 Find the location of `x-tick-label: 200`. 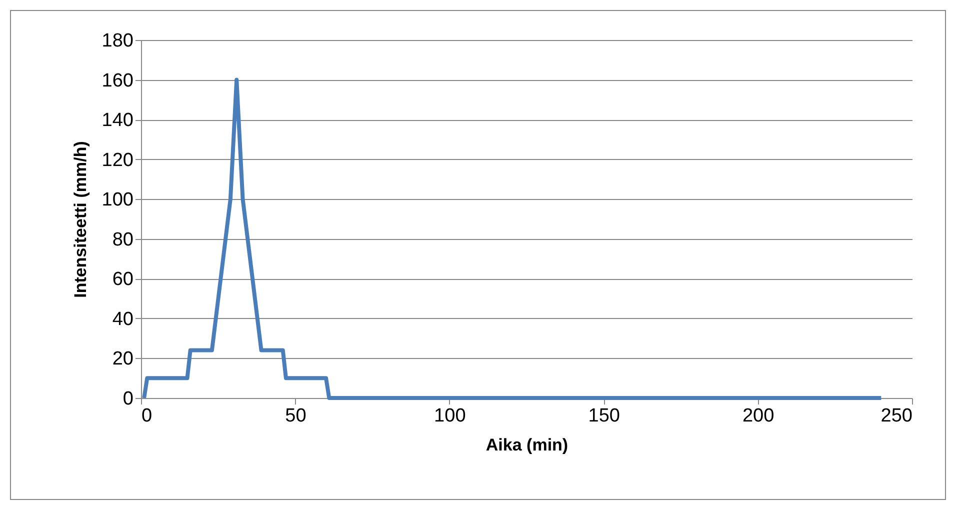

x-tick-label: 200 is located at coordinates (758, 416).